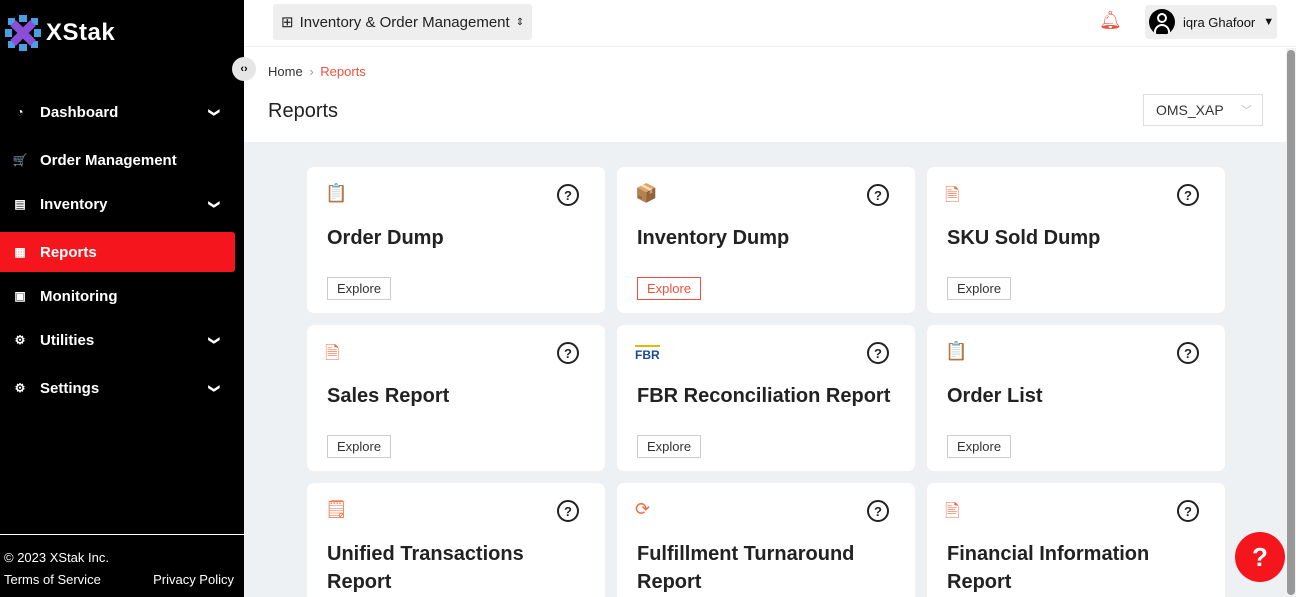 This screenshot has height=597, width=1296. Describe the element at coordinates (79, 112) in the screenshot. I see `sidebar-item-label: Dashboard` at that location.